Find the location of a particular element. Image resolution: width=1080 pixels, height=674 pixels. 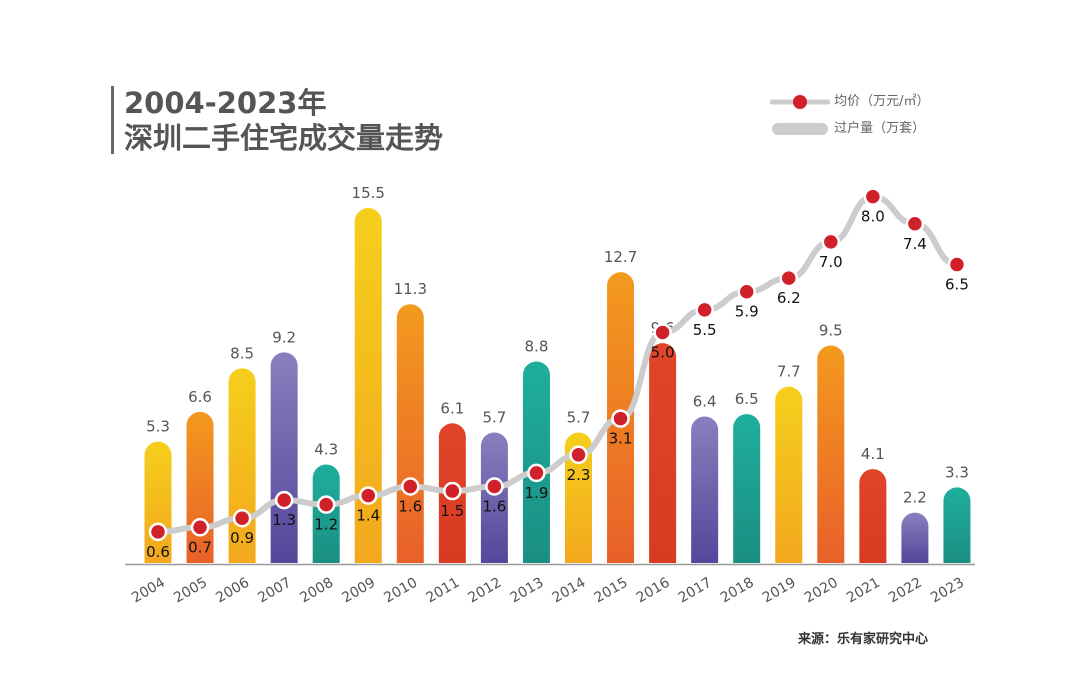

bar-value-label: 3.3 is located at coordinates (957, 472).